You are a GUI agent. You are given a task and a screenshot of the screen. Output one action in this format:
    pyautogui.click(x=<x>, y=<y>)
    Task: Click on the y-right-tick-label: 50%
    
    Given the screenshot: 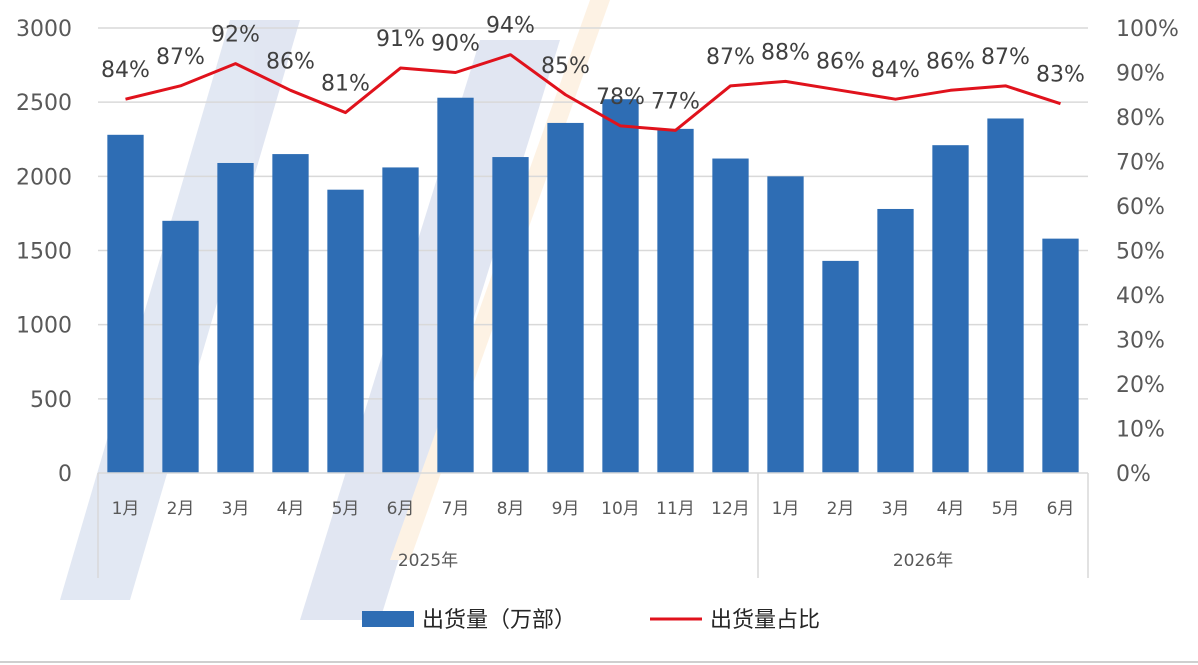 What is the action you would take?
    pyautogui.click(x=1140, y=252)
    